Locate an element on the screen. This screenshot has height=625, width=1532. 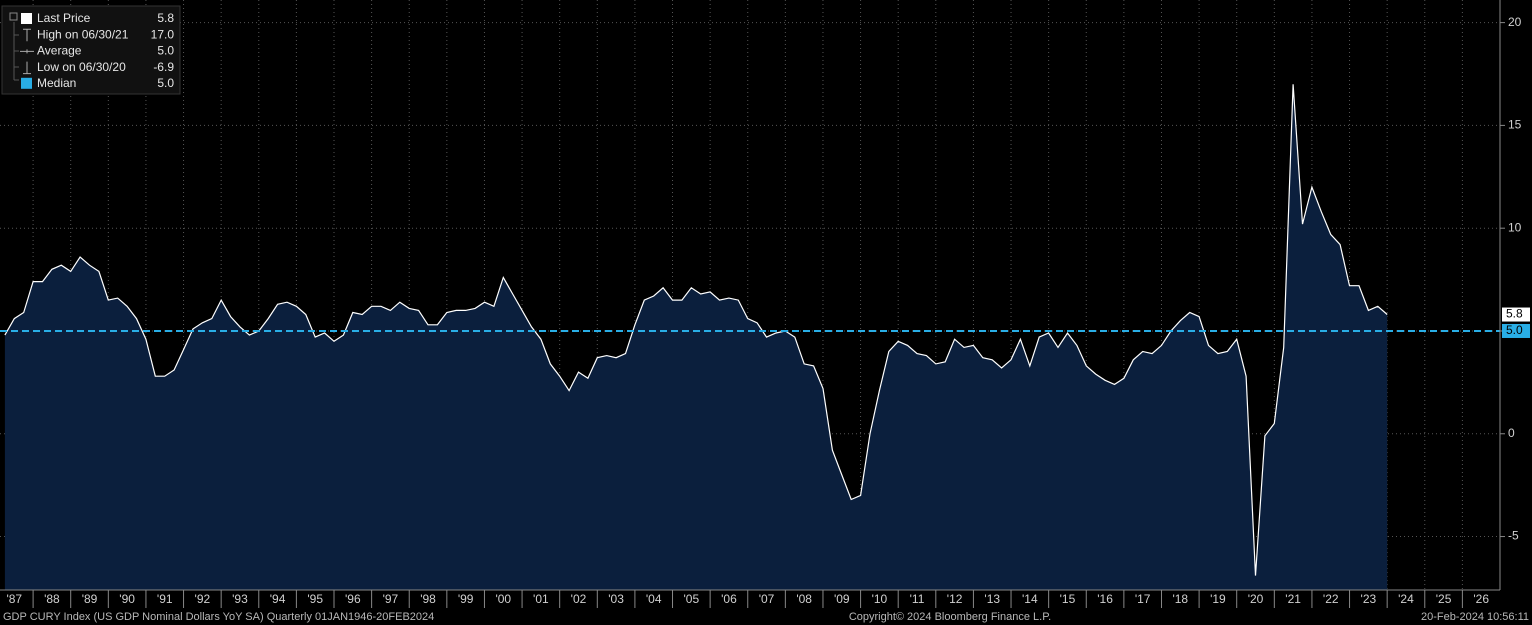
x-tick-label: '97 is located at coordinates (391, 599).